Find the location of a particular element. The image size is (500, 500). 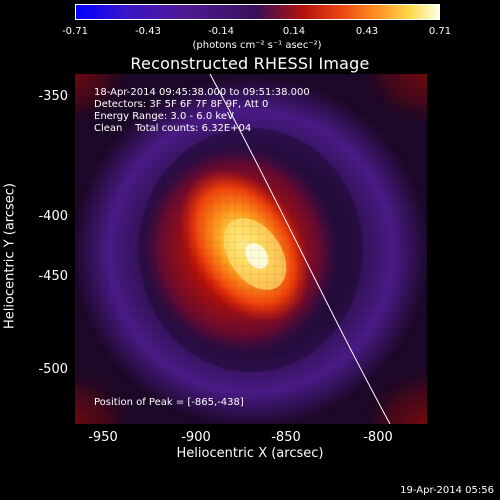

colorbar is located at coordinates (257, 12).